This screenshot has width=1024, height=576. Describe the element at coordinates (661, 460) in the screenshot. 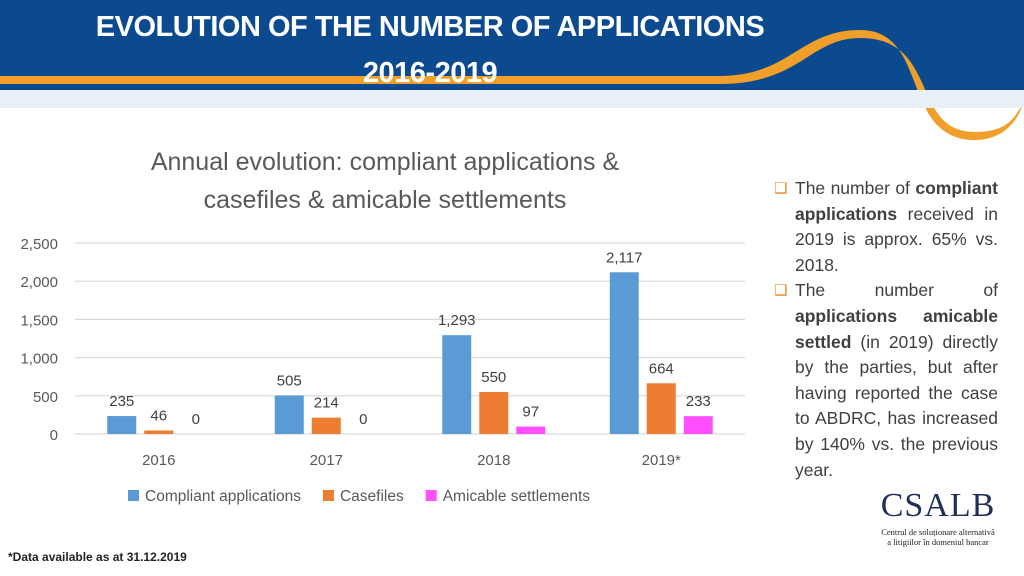

I see `x-tick-label: 2019*` at that location.